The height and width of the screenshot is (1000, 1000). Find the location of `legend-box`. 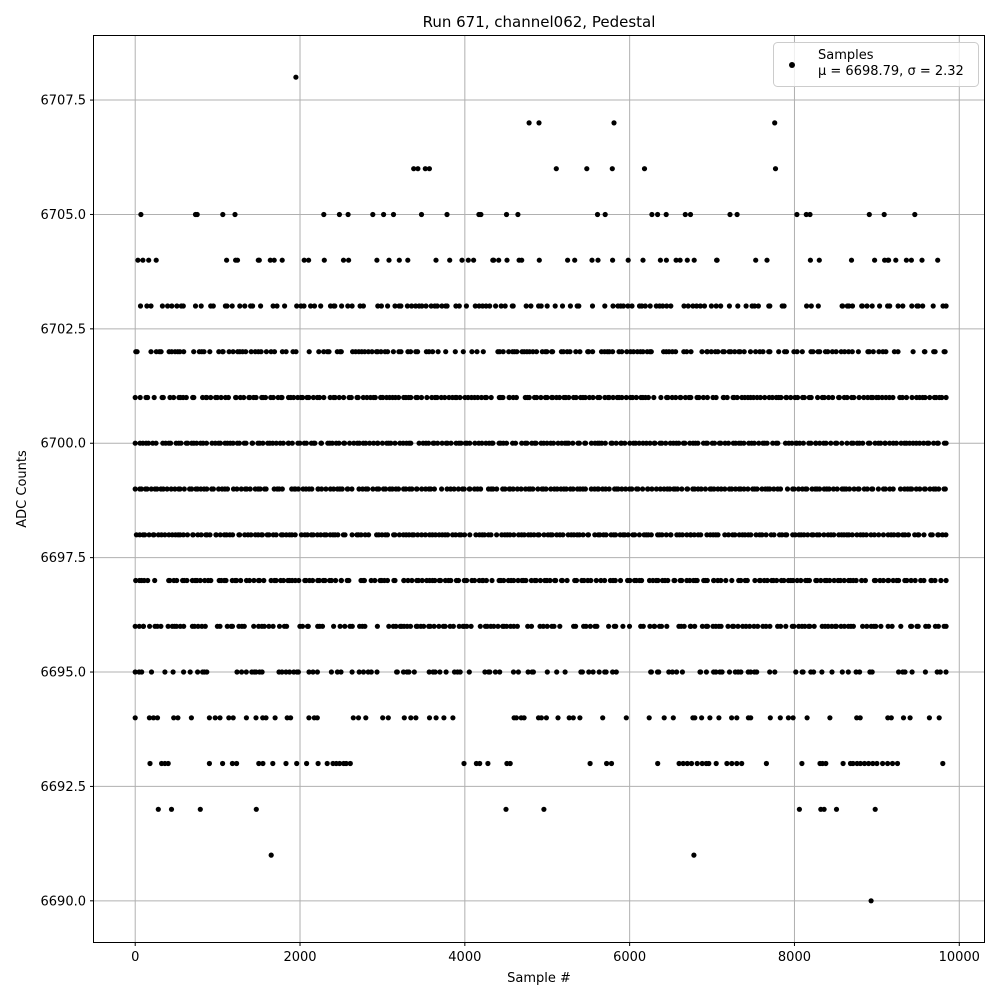

legend-box is located at coordinates (876, 64).